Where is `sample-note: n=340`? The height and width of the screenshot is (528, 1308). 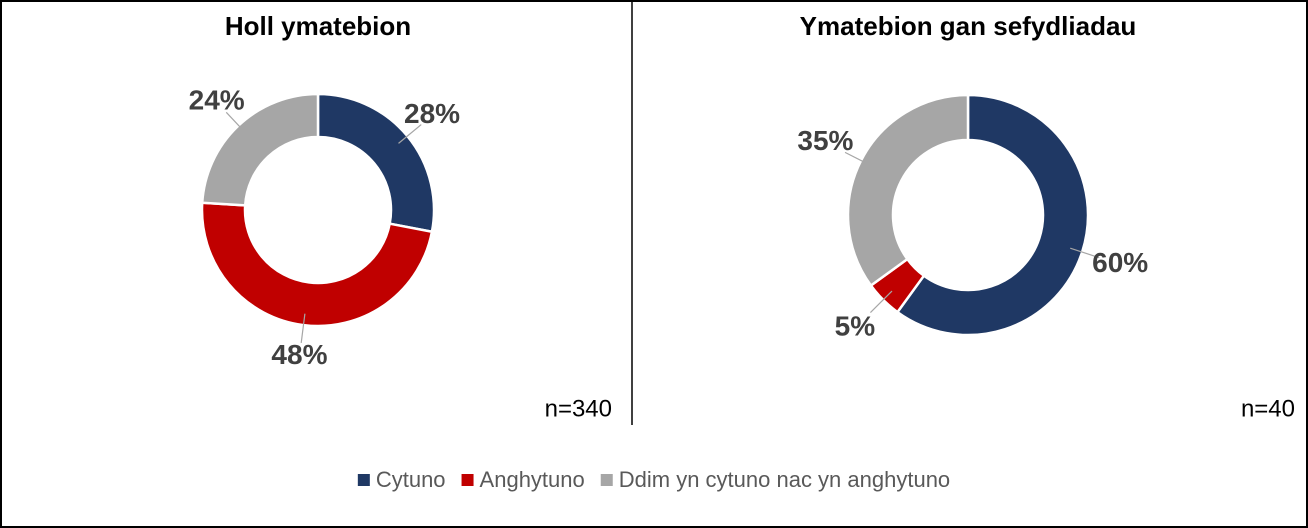 sample-note: n=340 is located at coordinates (578, 408).